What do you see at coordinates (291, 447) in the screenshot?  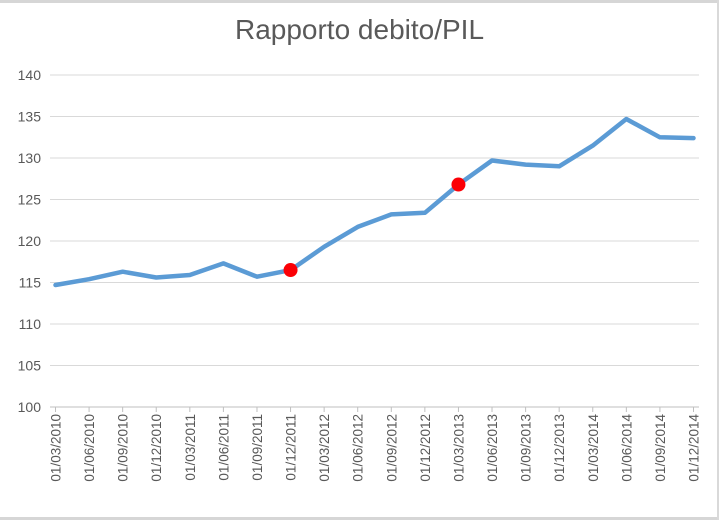 I see `x-axis-tick-label: 01/12/2011` at bounding box center [291, 447].